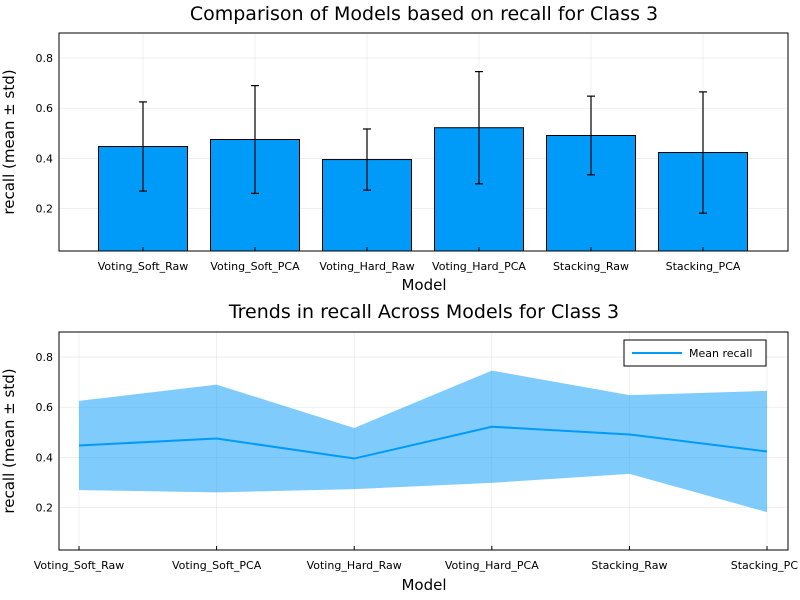 This screenshot has height=600, width=800. What do you see at coordinates (255, 266) in the screenshot?
I see `bar-x-tick-label: Voting_Soft_PCA` at bounding box center [255, 266].